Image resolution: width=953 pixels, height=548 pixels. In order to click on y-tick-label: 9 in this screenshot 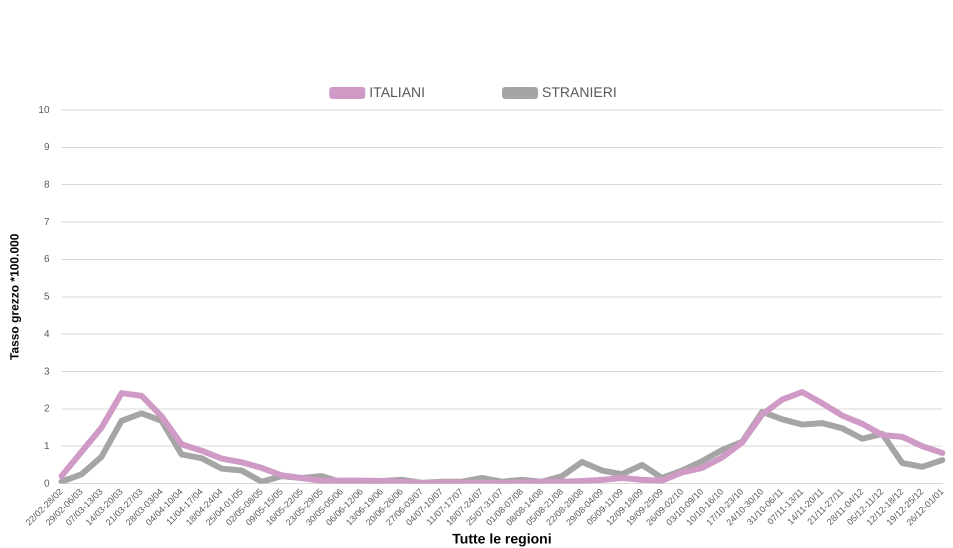, I will do `click(47, 148)`.